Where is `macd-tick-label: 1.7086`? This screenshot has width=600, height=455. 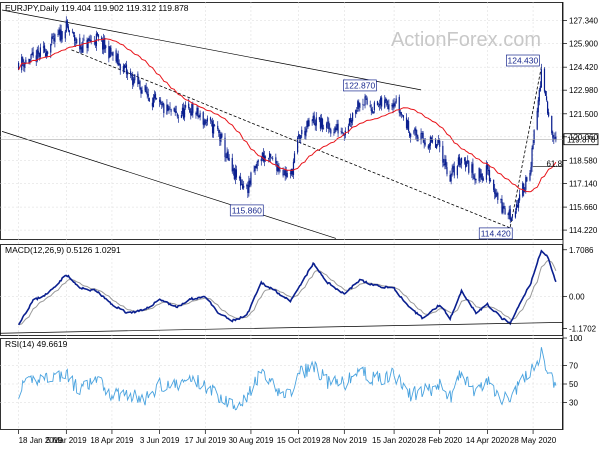 macd-tick-label: 1.7086 is located at coordinates (581, 250).